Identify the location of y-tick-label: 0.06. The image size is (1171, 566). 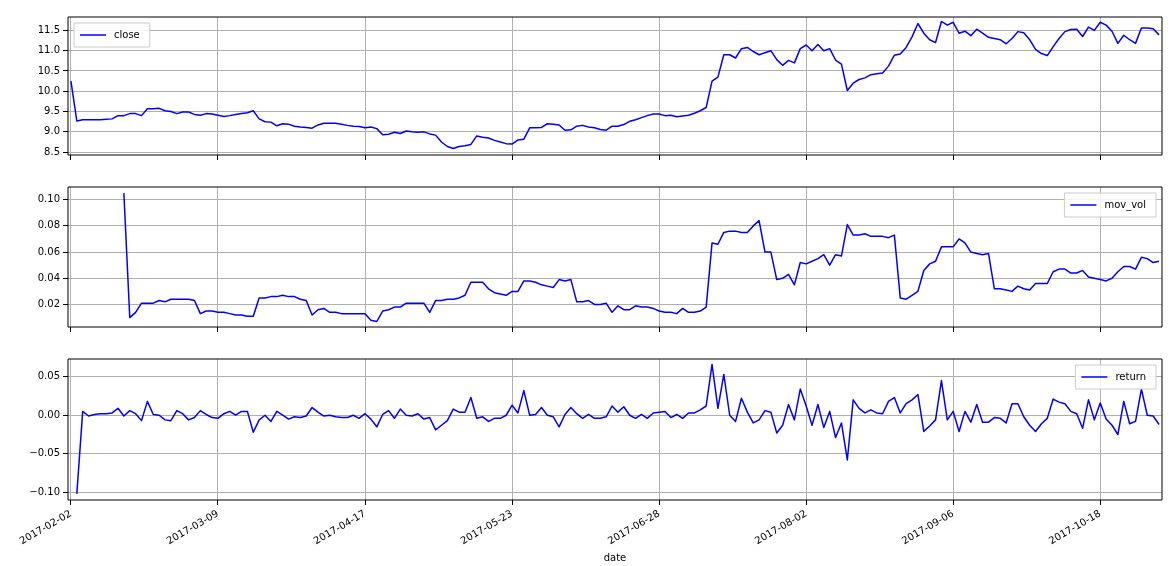
(48, 251).